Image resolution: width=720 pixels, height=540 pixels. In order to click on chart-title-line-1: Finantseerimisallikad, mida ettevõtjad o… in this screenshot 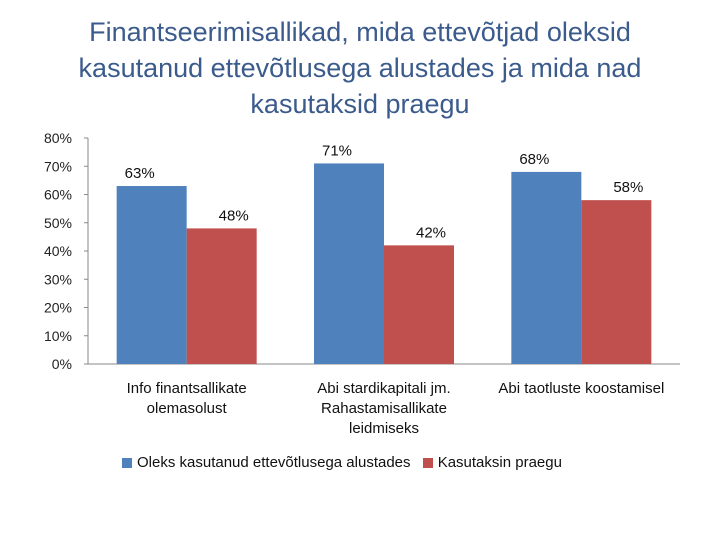, I will do `click(360, 32)`.